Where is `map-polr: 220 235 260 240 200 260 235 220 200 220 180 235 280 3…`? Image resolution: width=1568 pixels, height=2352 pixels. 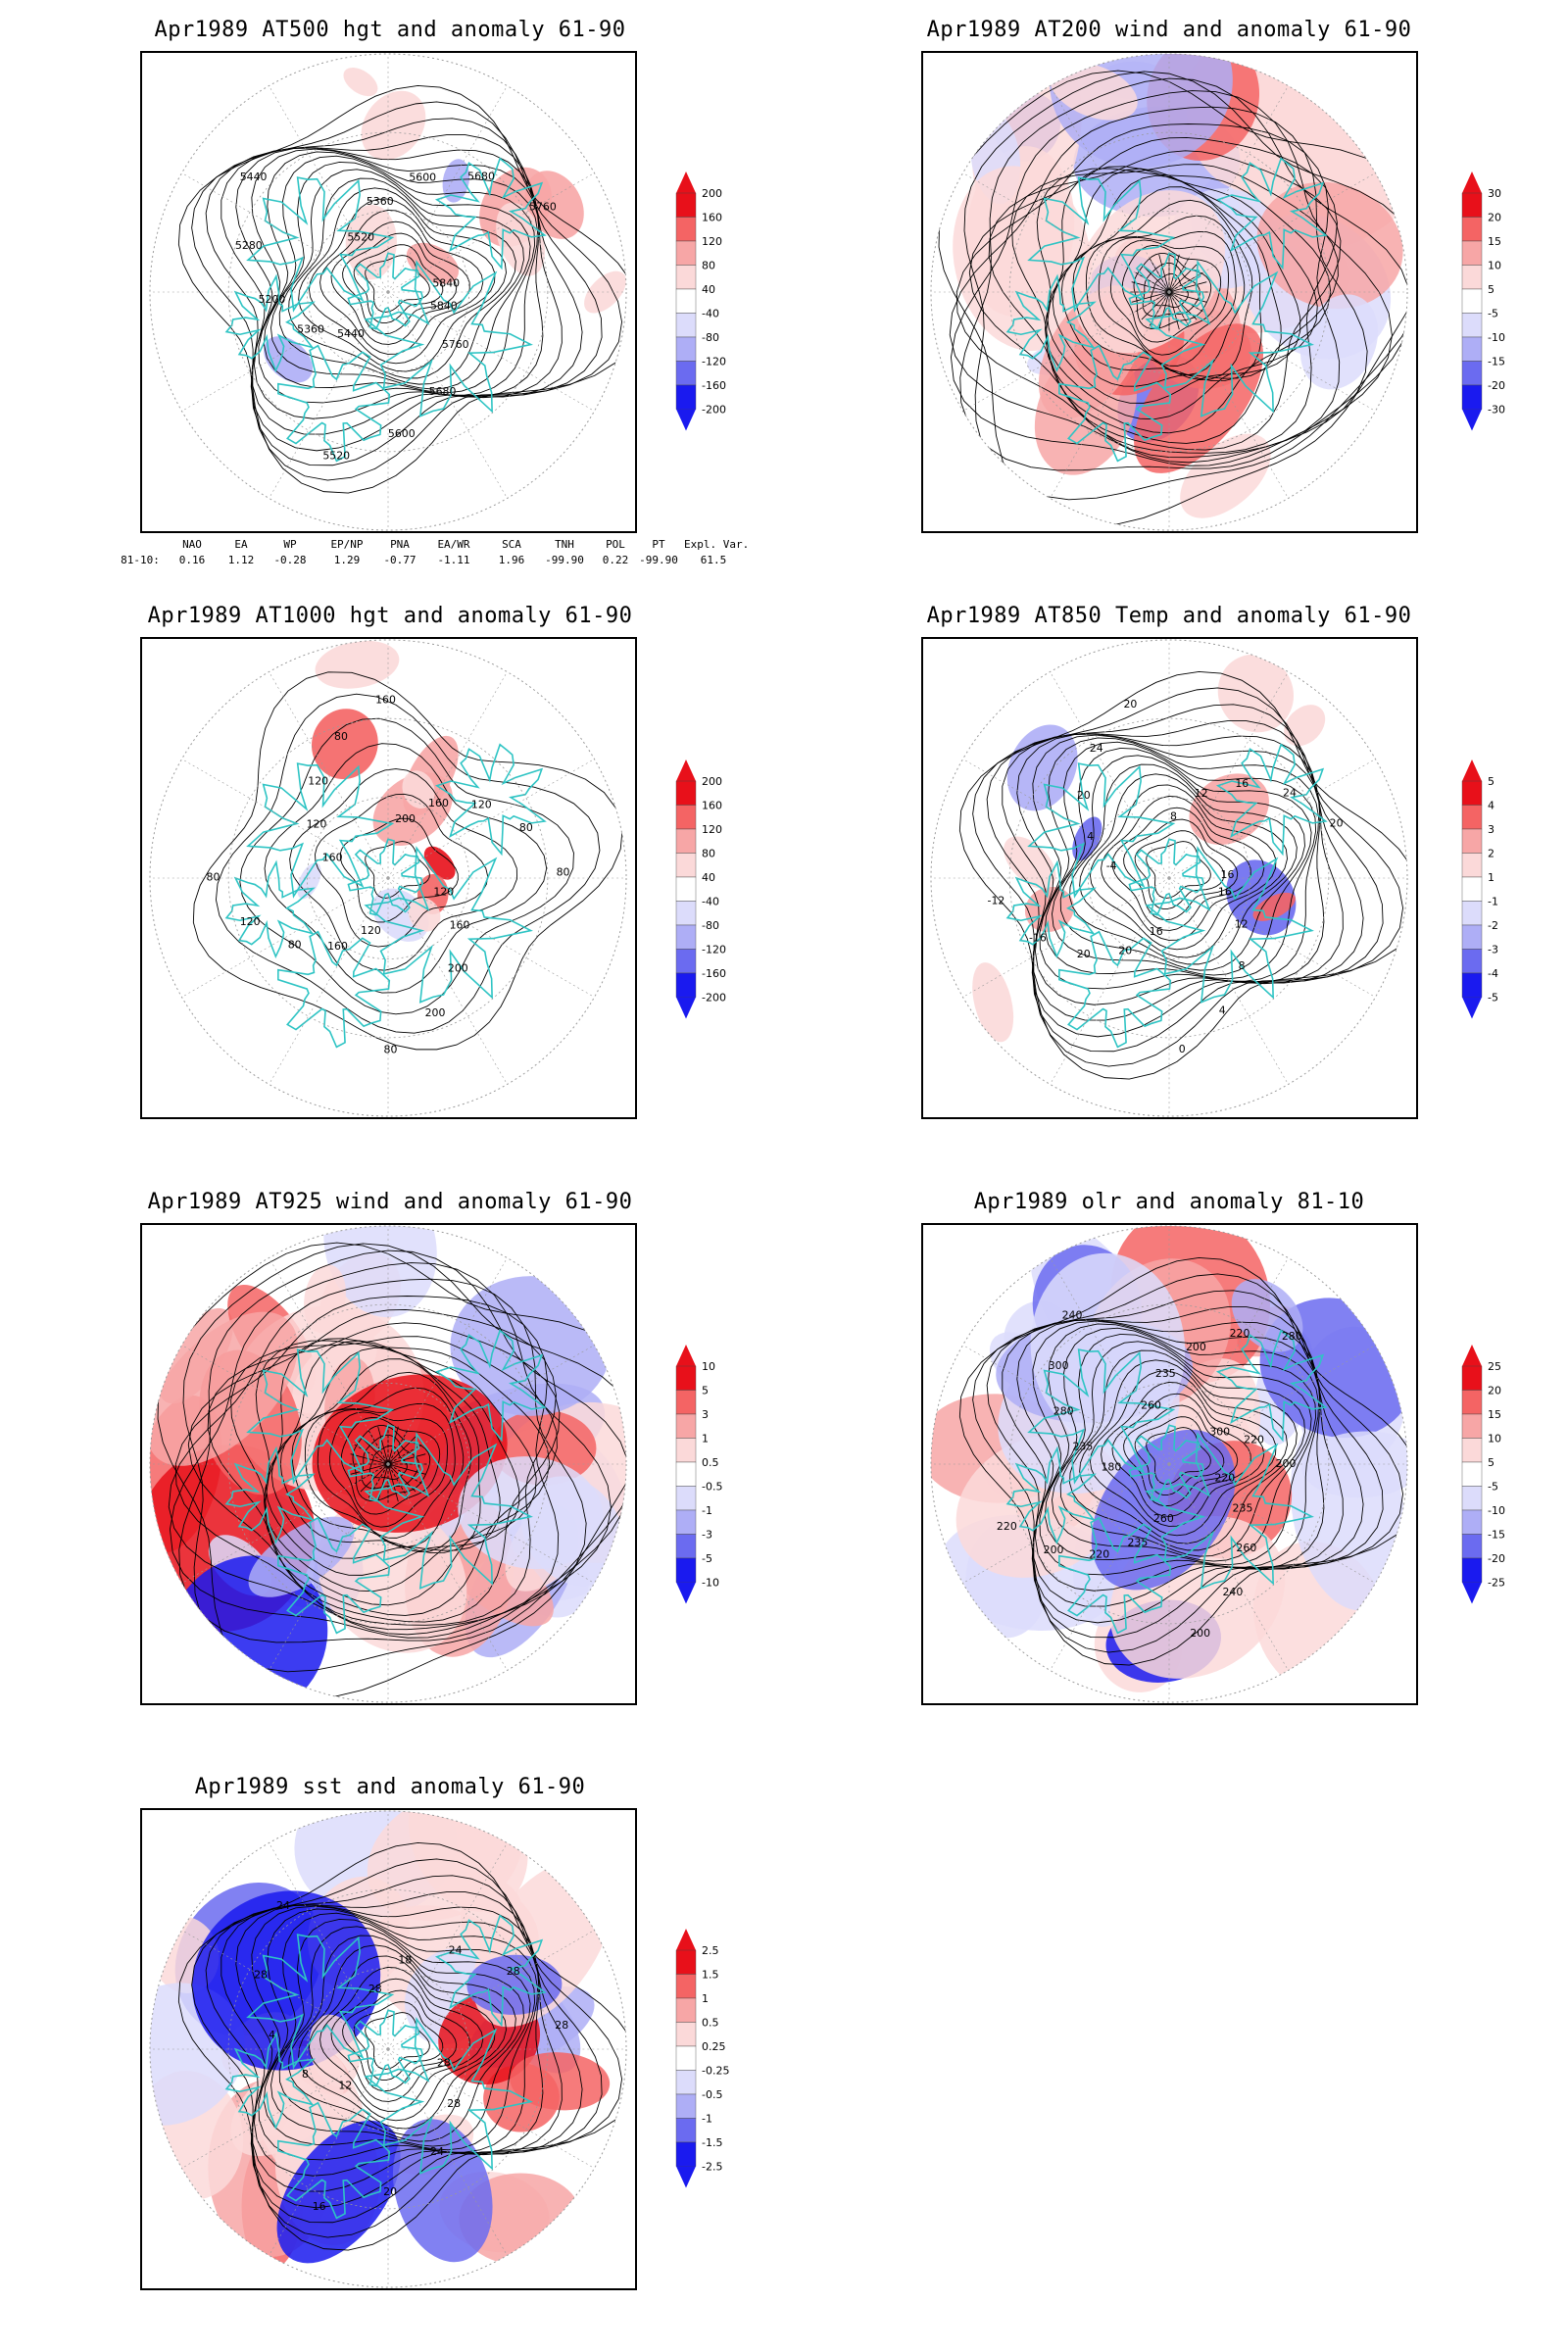 map-polr: 220 235 260 240 200 260 235 220 200 220 180 235 280 3… is located at coordinates (1169, 1464).